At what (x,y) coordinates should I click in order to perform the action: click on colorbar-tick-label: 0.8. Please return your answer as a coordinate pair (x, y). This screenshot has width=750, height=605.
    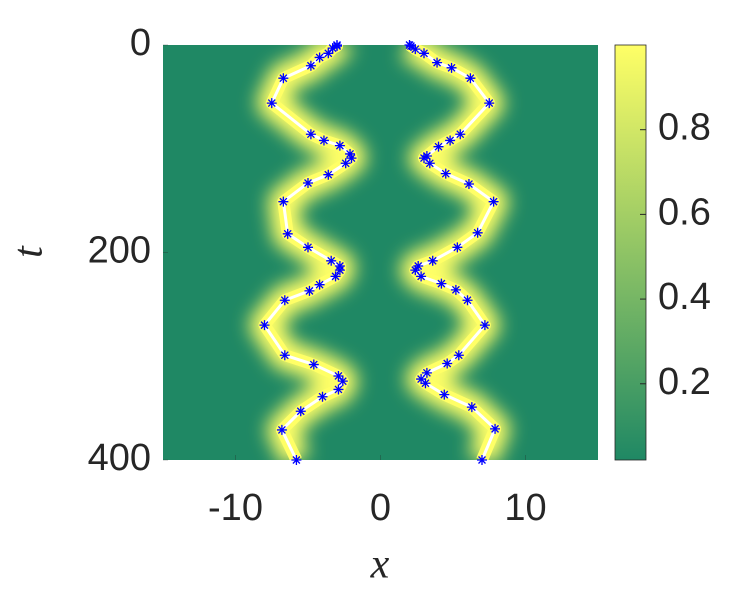
    Looking at the image, I should click on (684, 128).